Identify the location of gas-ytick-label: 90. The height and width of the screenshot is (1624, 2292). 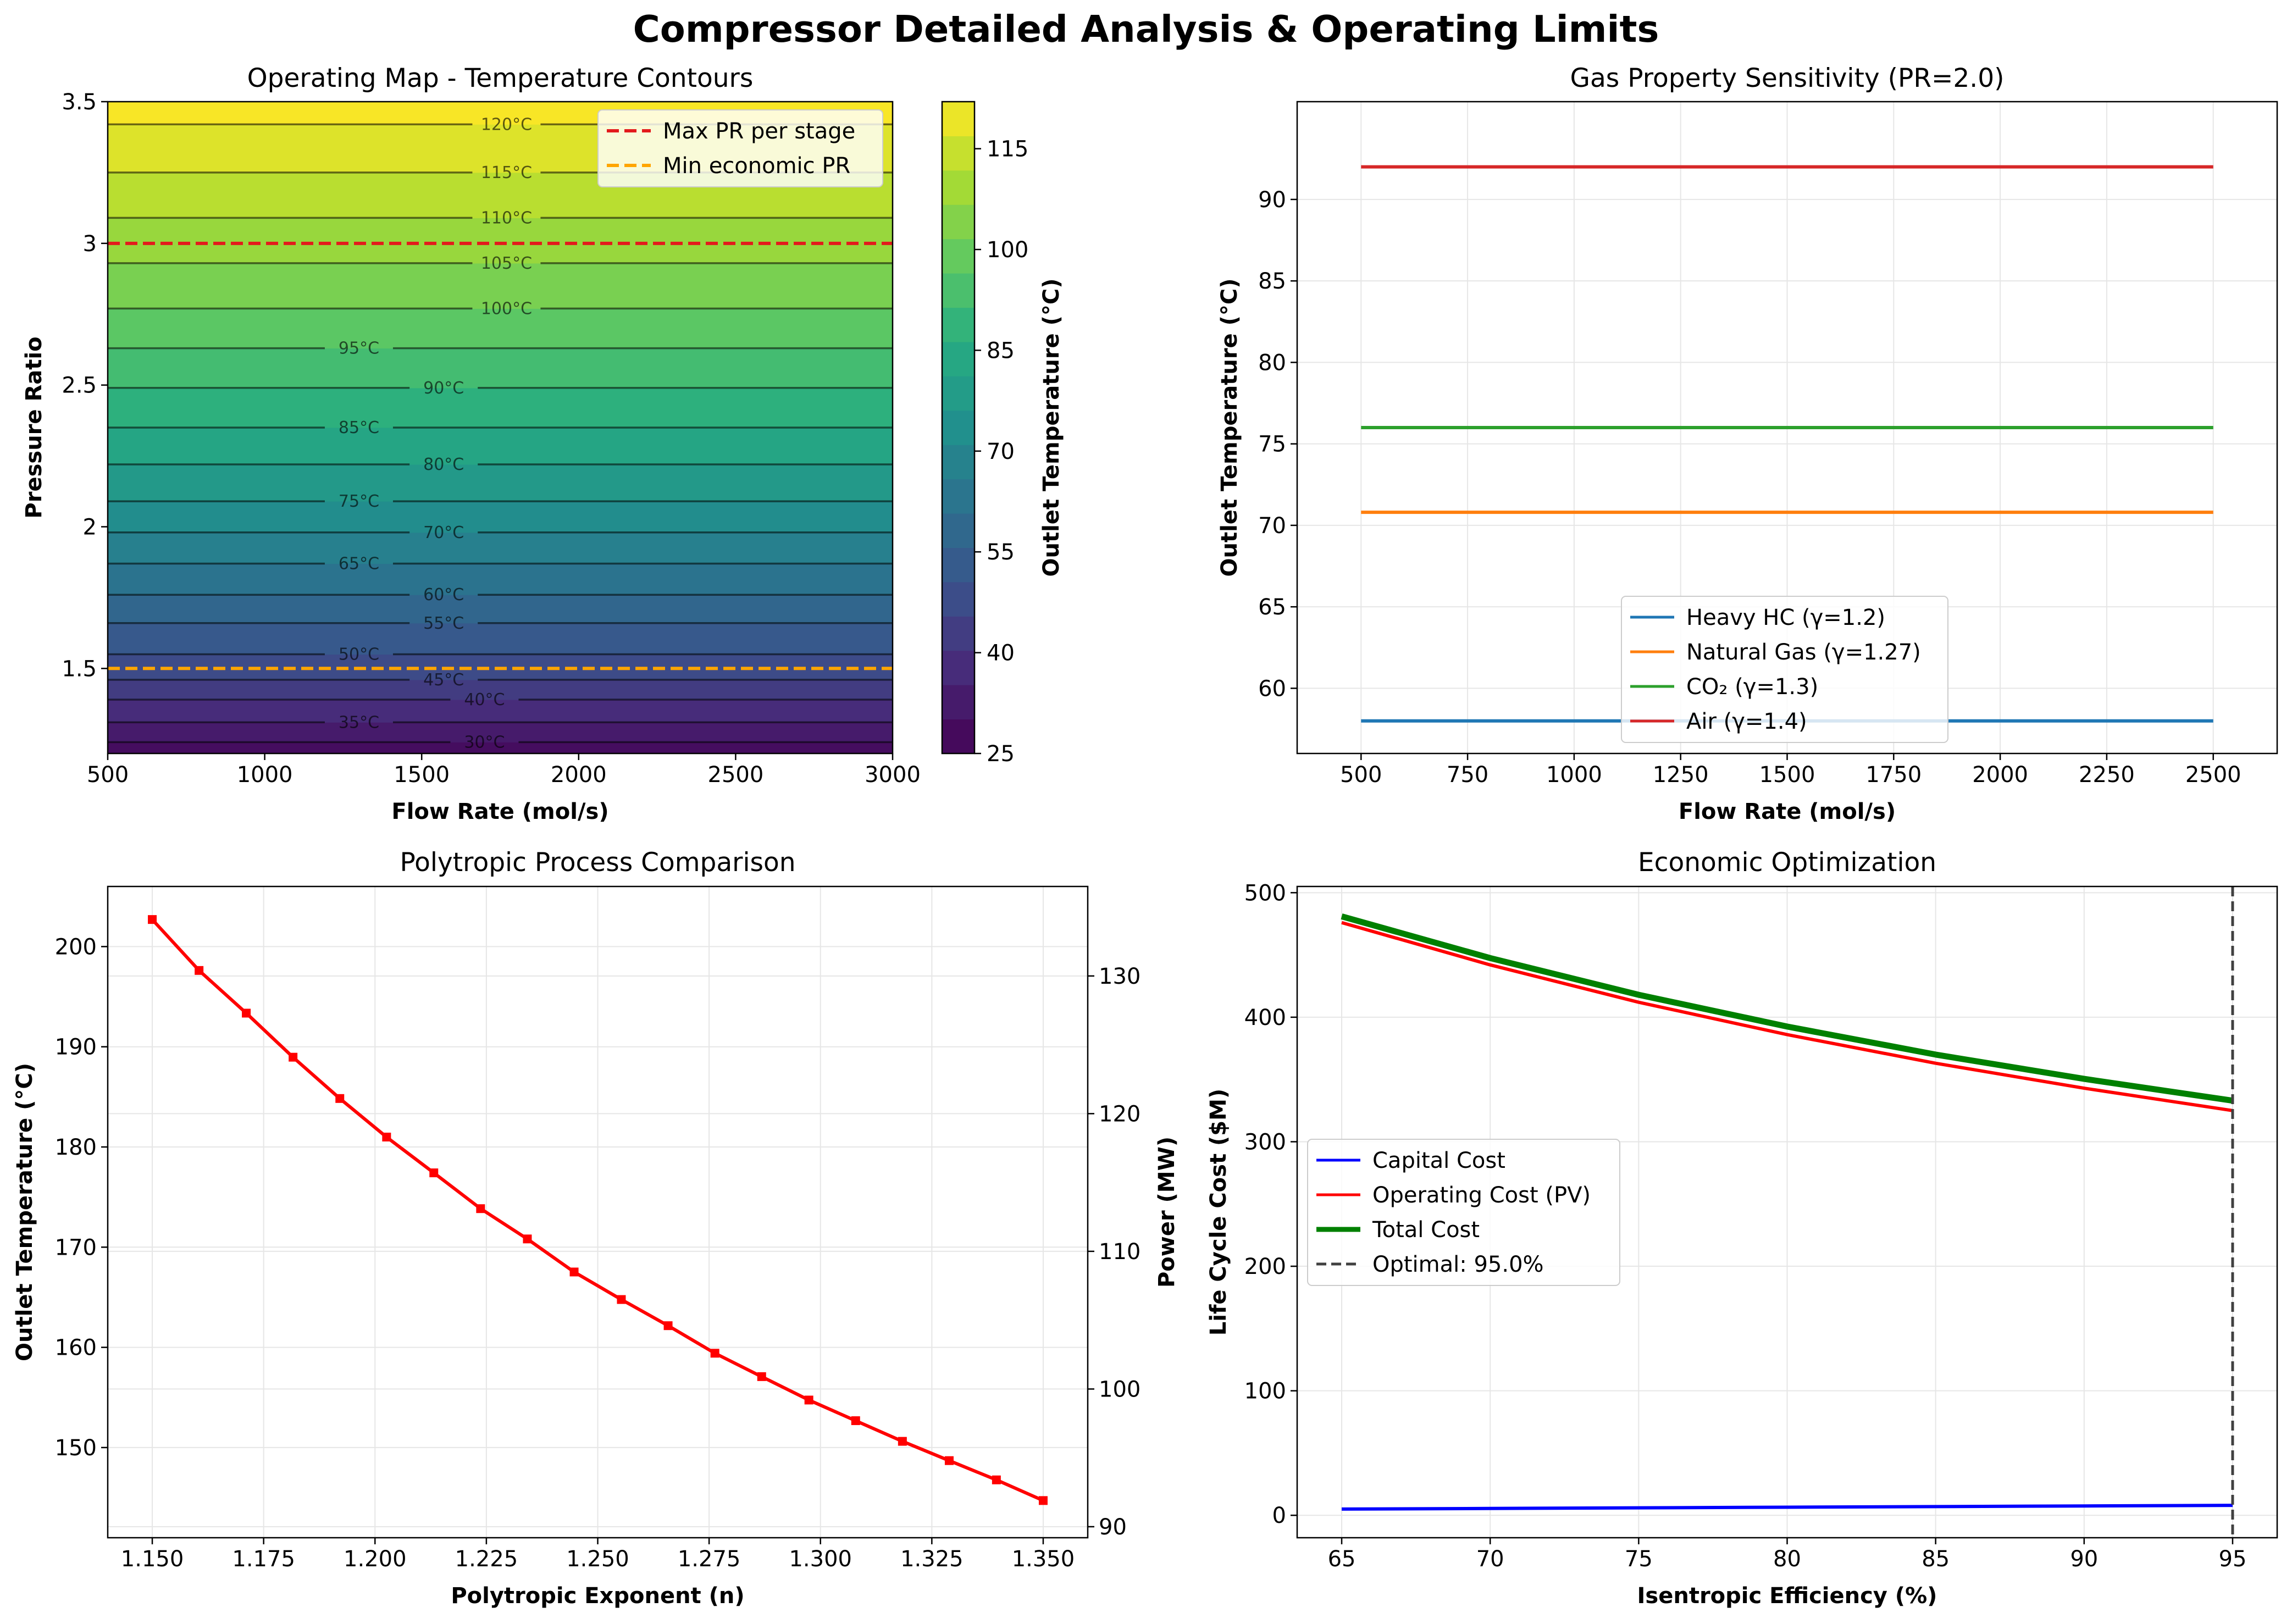
(1272, 200).